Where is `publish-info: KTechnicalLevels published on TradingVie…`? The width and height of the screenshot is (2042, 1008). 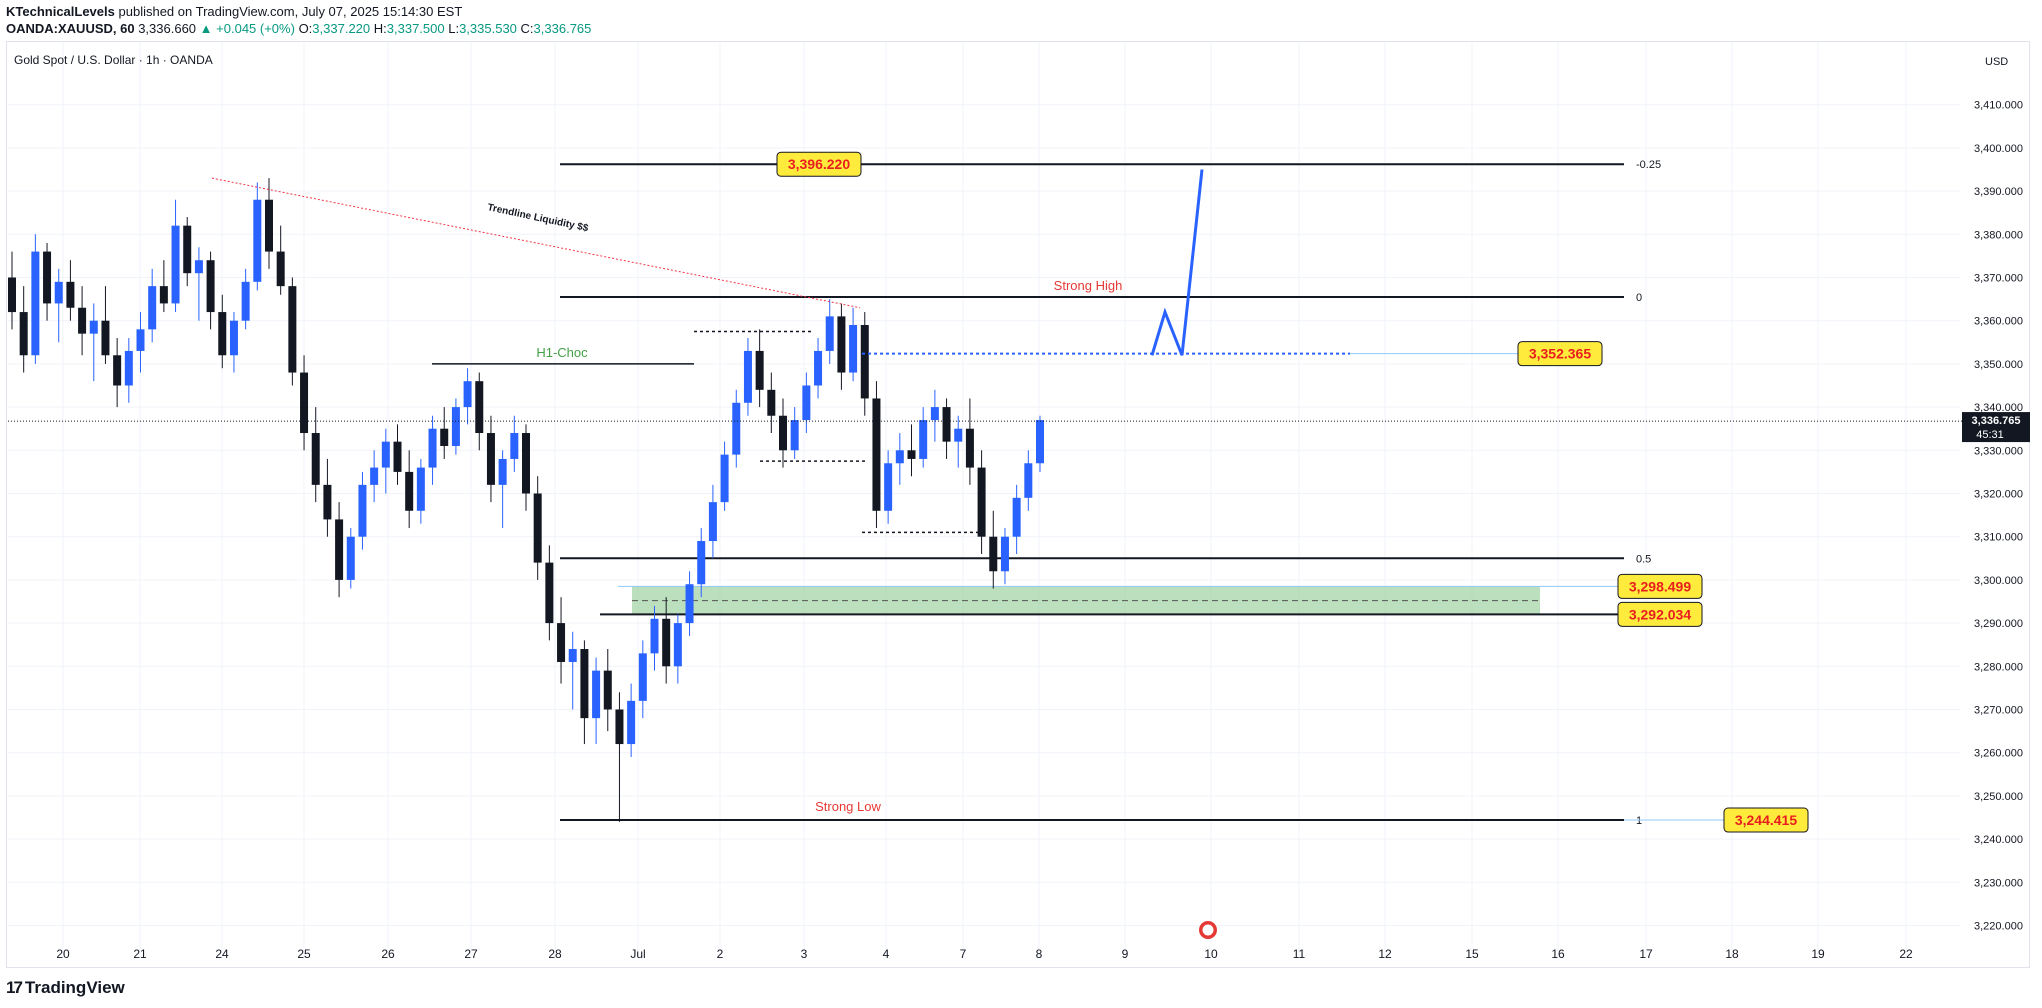
publish-info: KTechnicalLevels published on TradingVie… is located at coordinates (234, 12).